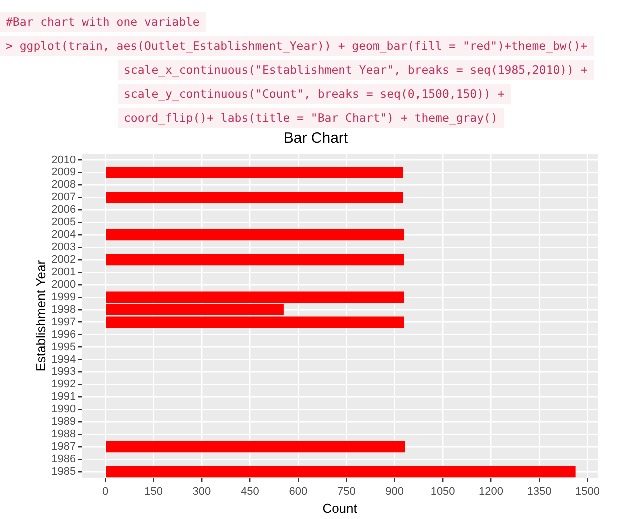 The height and width of the screenshot is (519, 640). Describe the element at coordinates (311, 118) in the screenshot. I see `text: coord_flip()+ labs(title = "Bar Chart") + theme_gray()` at that location.